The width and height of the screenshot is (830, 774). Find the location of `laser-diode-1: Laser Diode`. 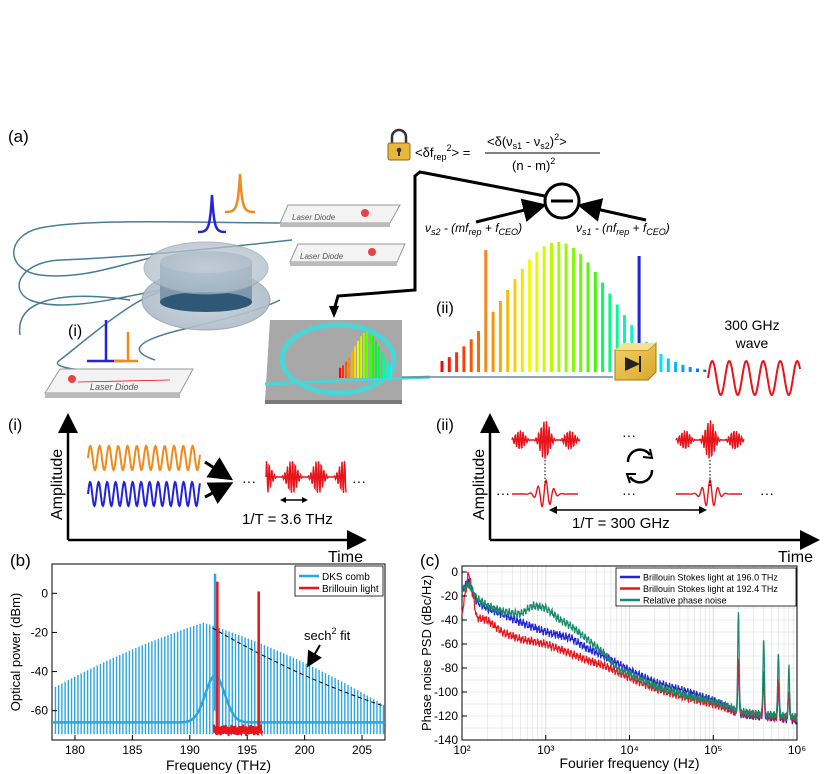

laser-diode-1: Laser Diode is located at coordinates (340, 215).